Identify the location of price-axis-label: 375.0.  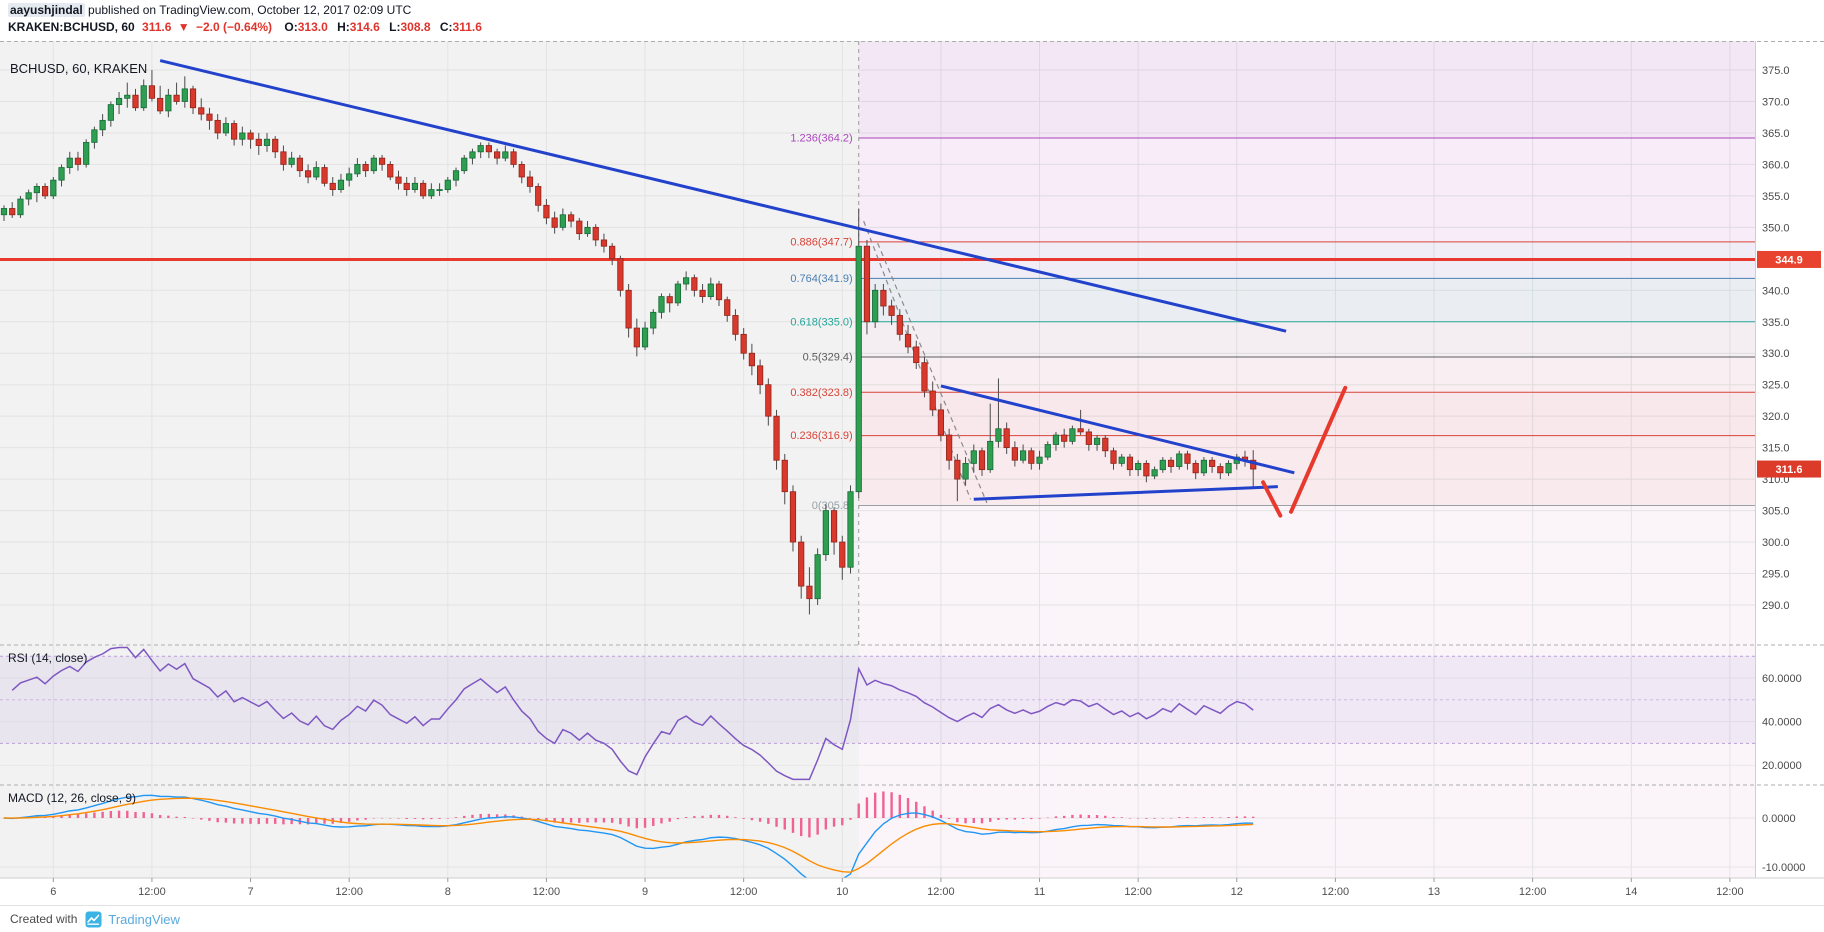
(1776, 71).